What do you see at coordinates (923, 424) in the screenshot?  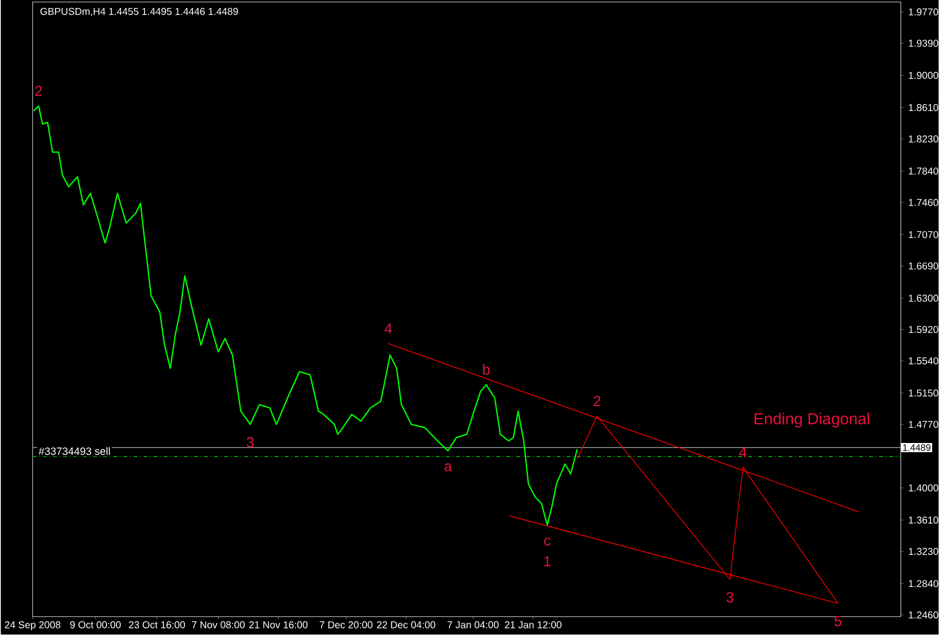 I see `y-tick-label: 1.4770` at bounding box center [923, 424].